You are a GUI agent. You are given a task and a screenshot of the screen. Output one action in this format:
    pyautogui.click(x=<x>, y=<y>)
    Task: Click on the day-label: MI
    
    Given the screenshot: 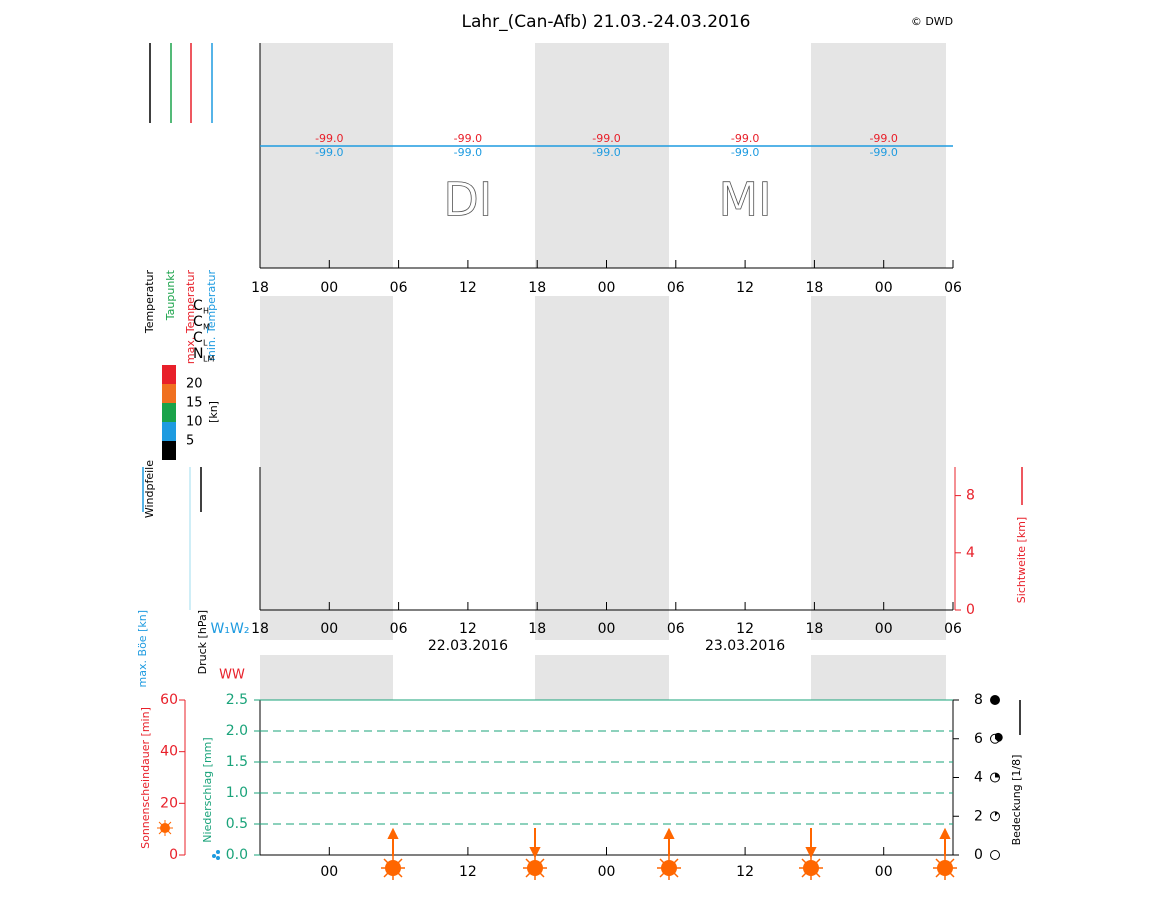 What is the action you would take?
    pyautogui.click(x=744, y=200)
    